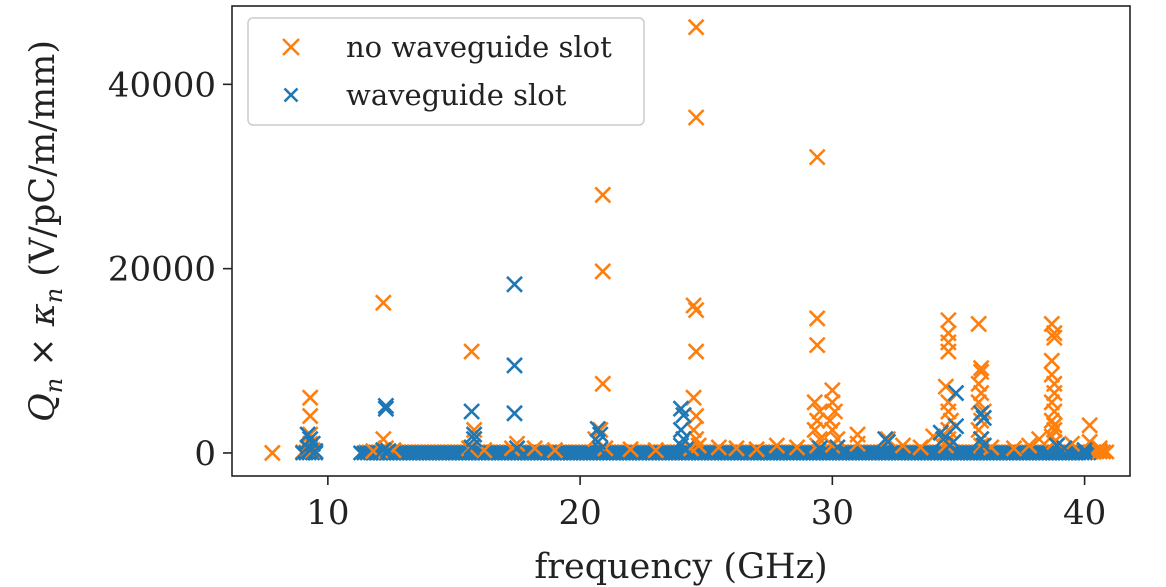 This screenshot has height=587, width=1166. I want to click on x-axis-label: frequency (GHz), so click(680, 567).